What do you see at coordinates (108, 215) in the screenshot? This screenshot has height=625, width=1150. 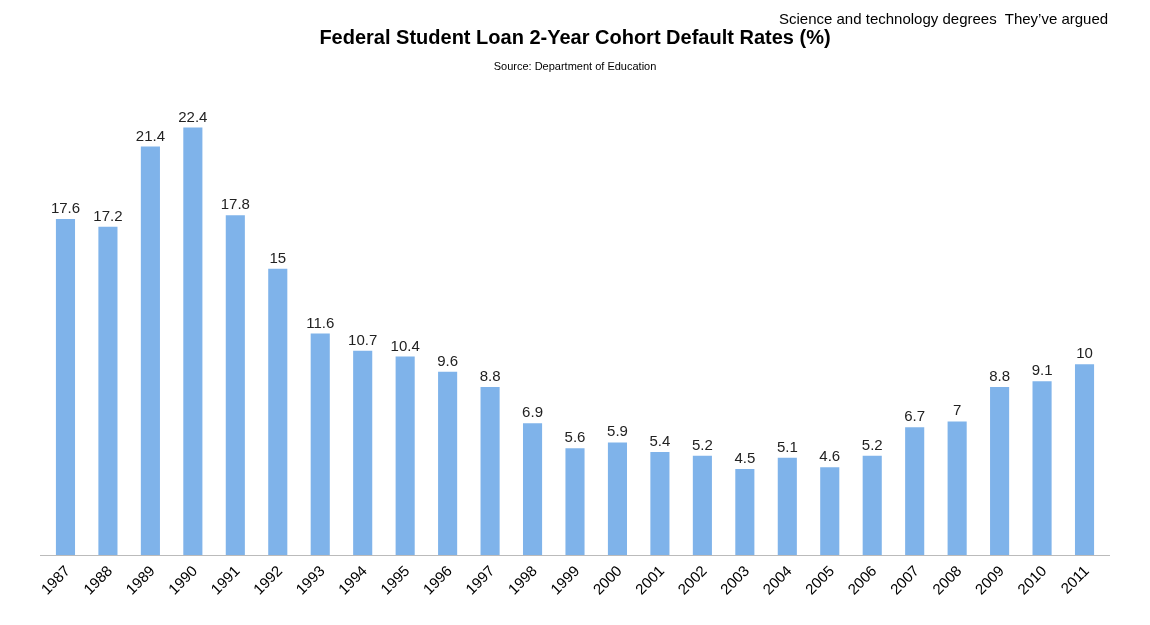 I see `data-label: 17.2` at bounding box center [108, 215].